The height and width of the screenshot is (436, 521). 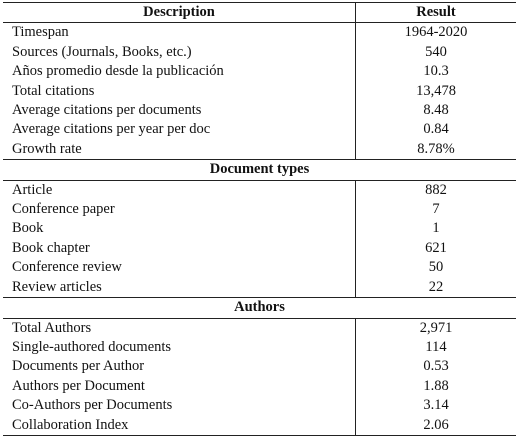 What do you see at coordinates (179, 367) in the screenshot?
I see `row-label: Documents per Author` at bounding box center [179, 367].